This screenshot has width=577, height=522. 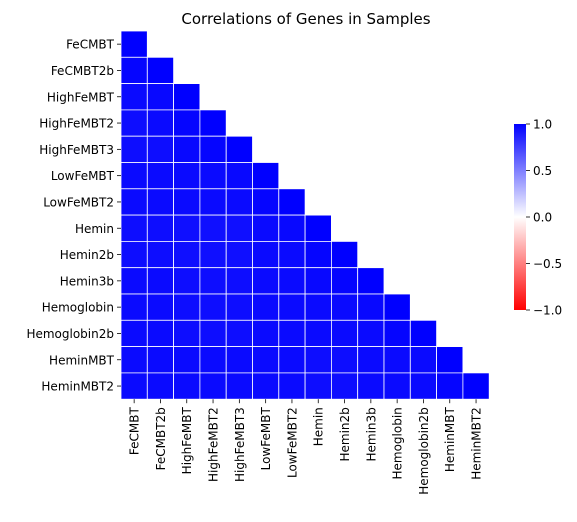 What do you see at coordinates (82, 71) in the screenshot?
I see `y-tick-label: FeCMBT2b` at bounding box center [82, 71].